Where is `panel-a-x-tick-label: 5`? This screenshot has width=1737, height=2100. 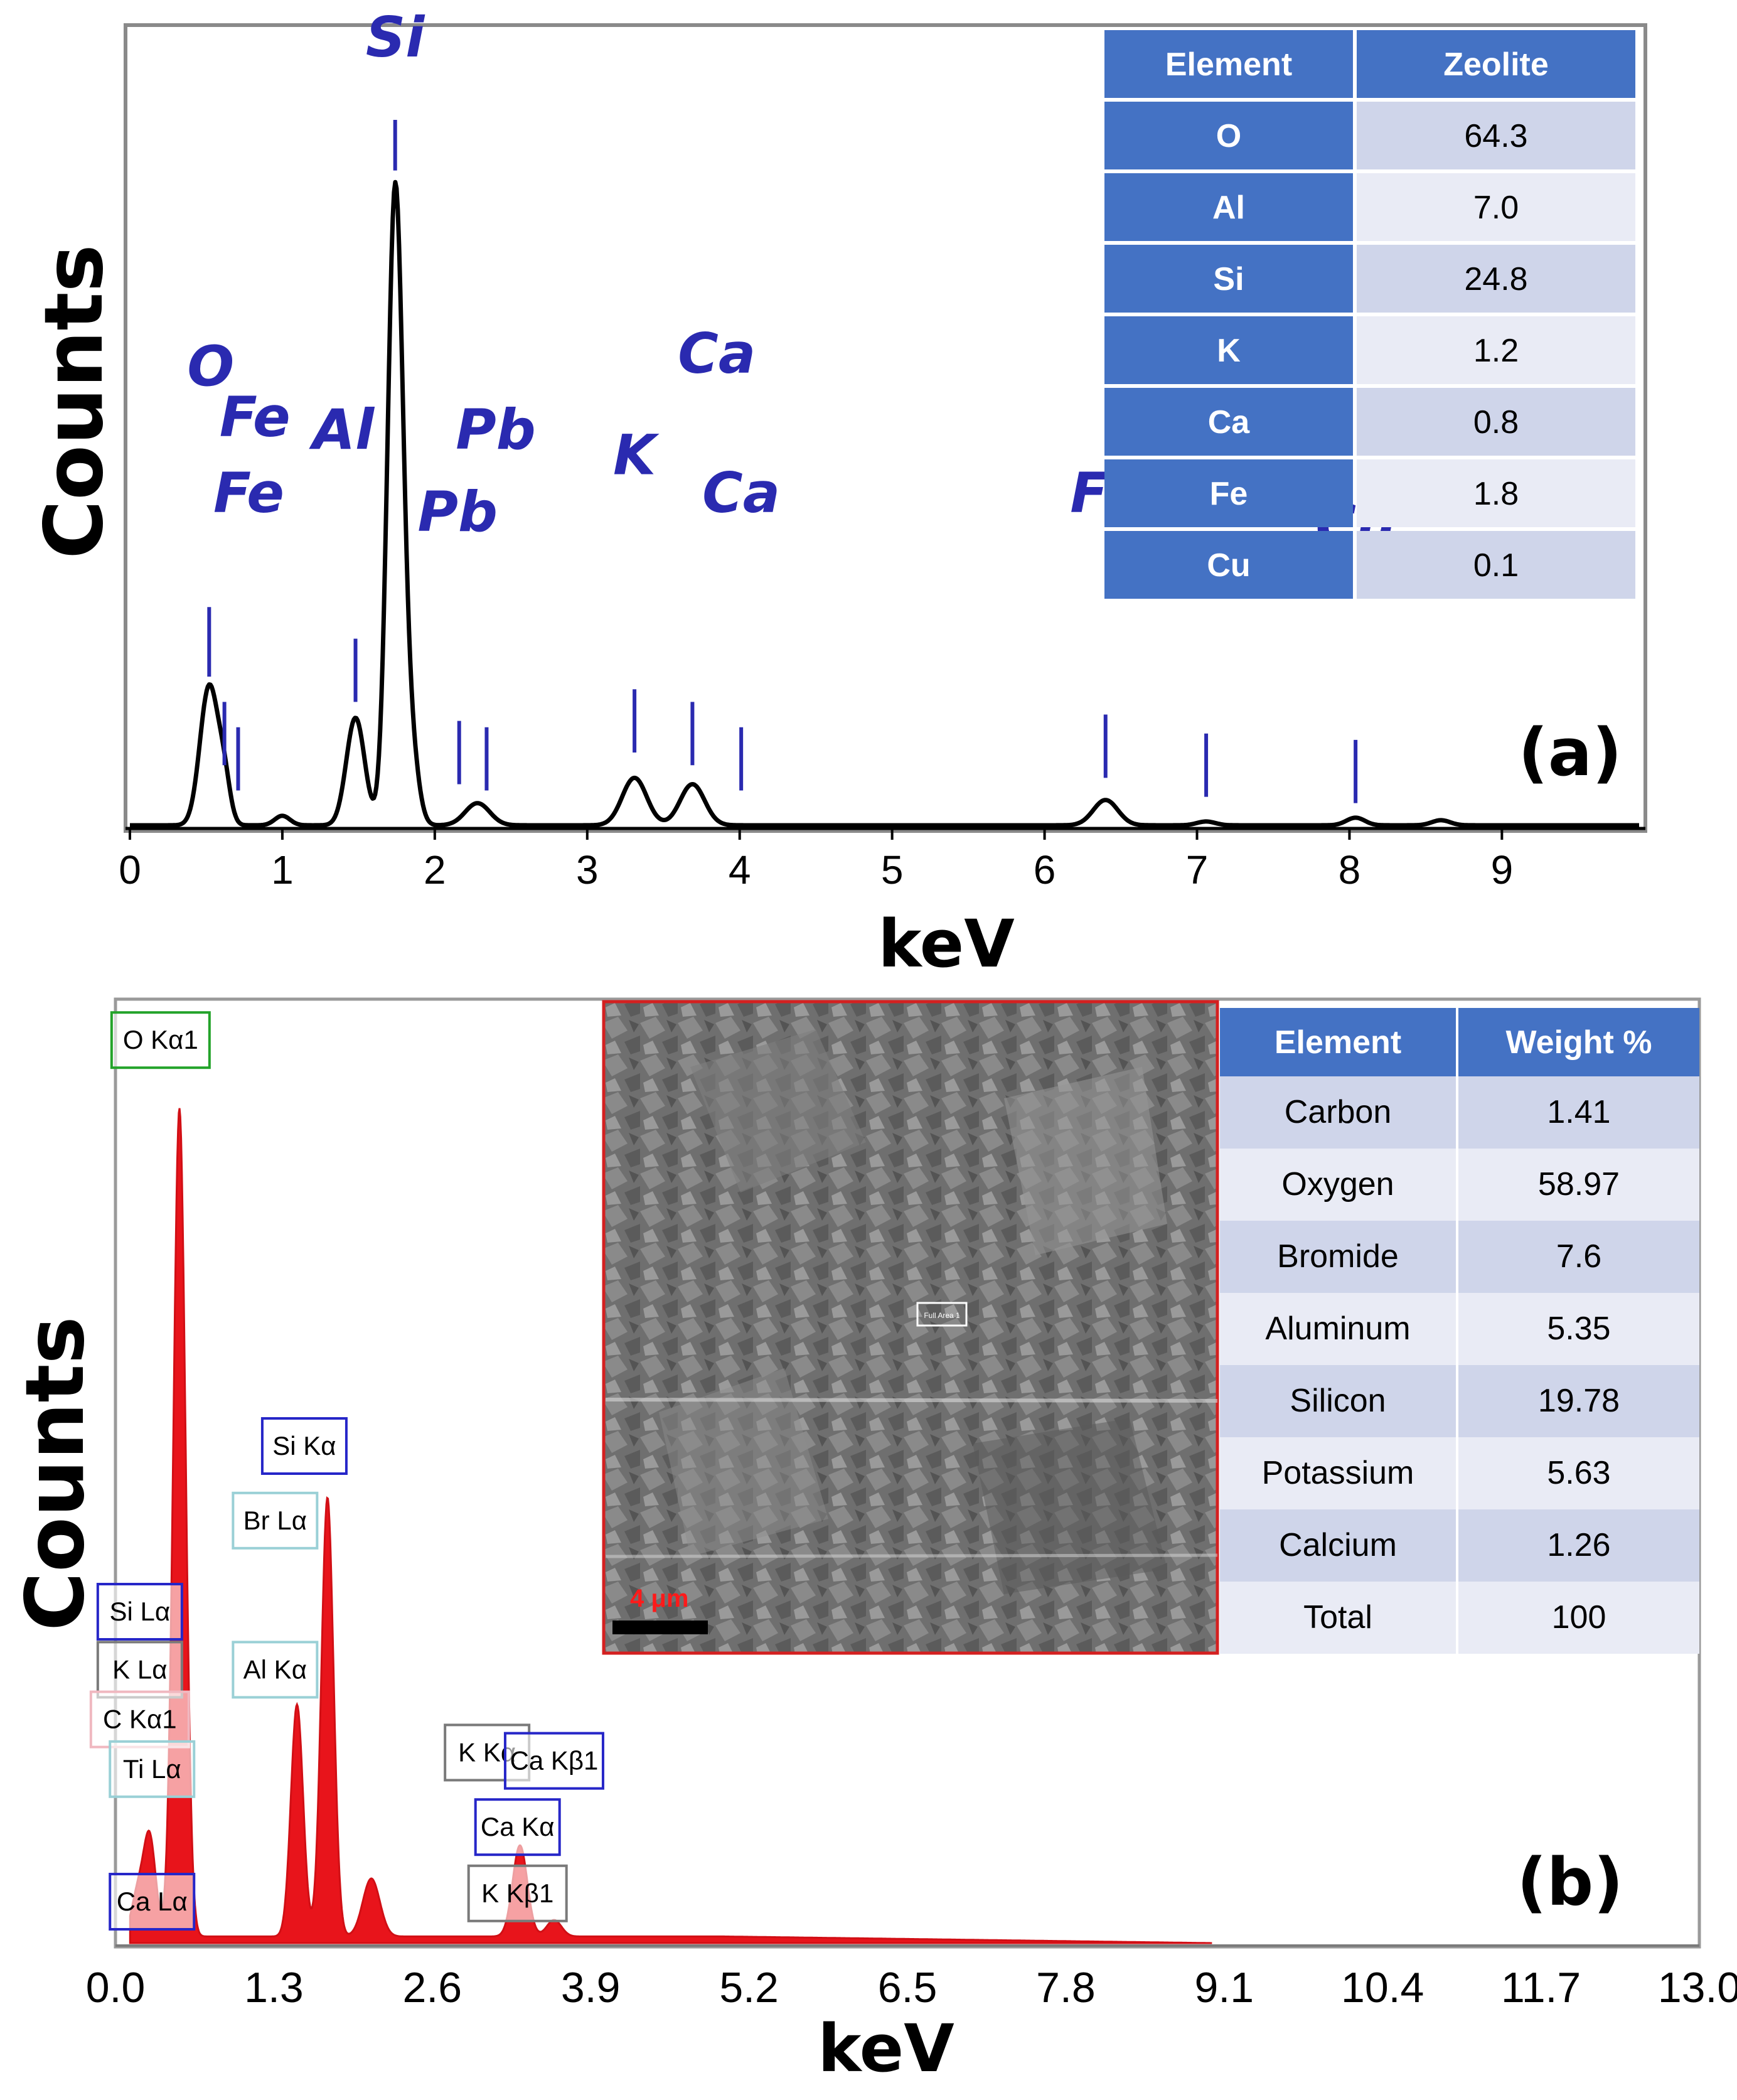
panel-a-x-tick-label: 5 is located at coordinates (892, 869).